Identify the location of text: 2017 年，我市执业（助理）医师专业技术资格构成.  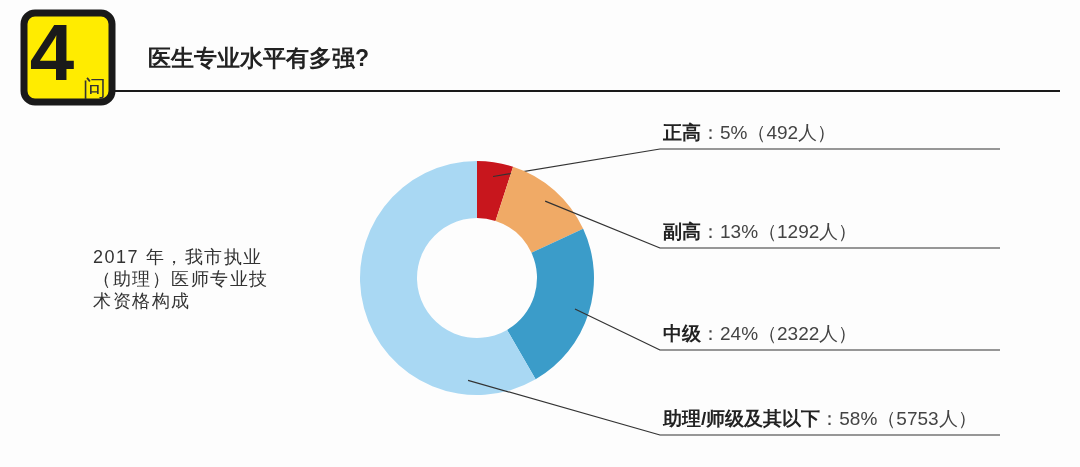
(181, 279).